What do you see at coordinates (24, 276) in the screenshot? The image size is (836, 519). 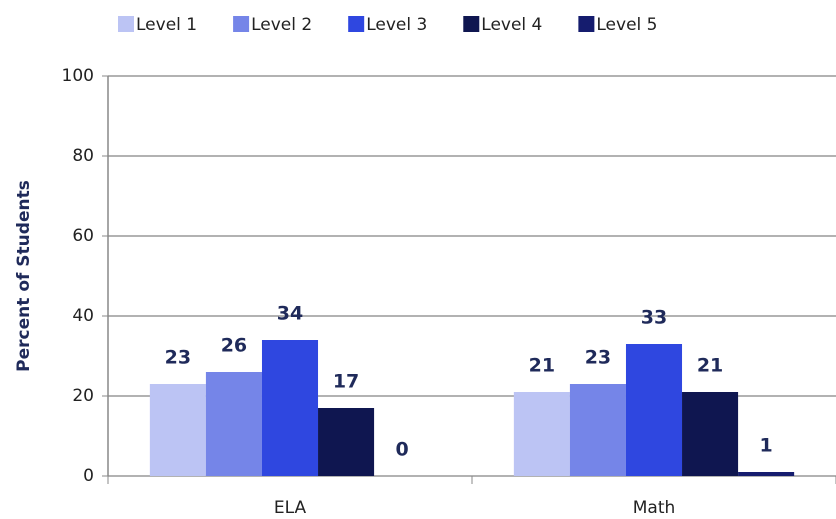 I see `y-axis-label: Percent of Students` at bounding box center [24, 276].